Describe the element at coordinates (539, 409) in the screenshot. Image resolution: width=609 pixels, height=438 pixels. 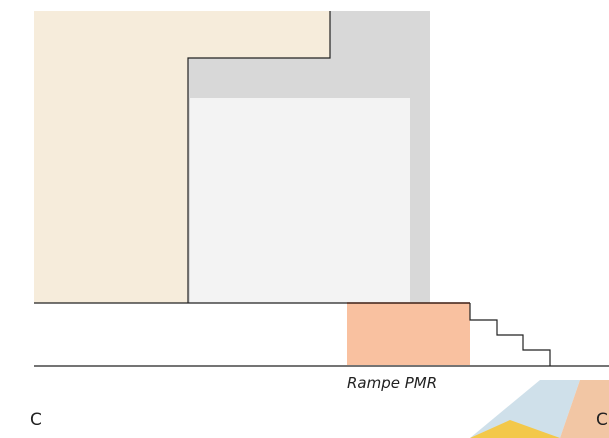
I see `logo-shape-icon` at that location.